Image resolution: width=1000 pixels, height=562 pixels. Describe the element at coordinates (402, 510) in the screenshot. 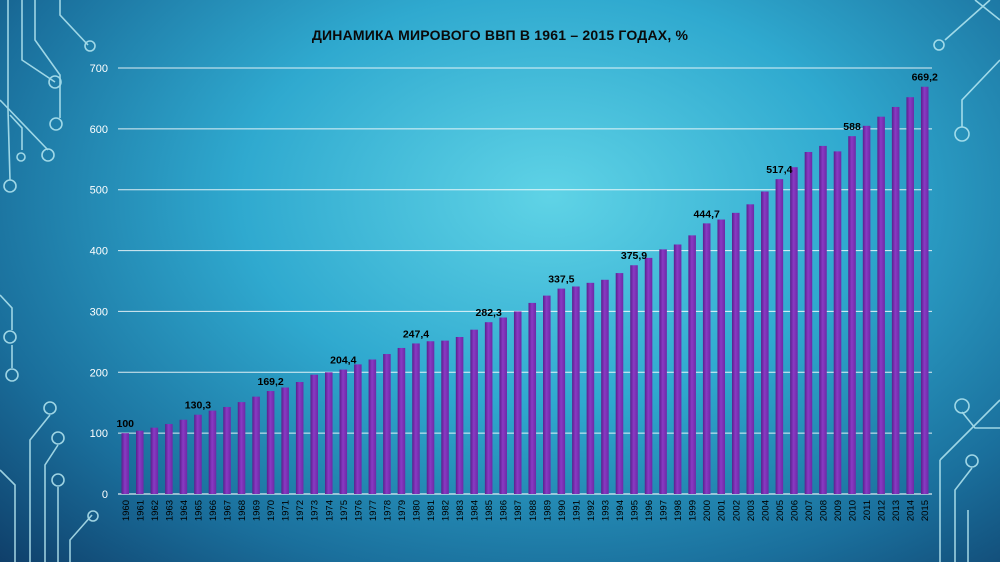

I see `x-tick-label: 1979` at that location.